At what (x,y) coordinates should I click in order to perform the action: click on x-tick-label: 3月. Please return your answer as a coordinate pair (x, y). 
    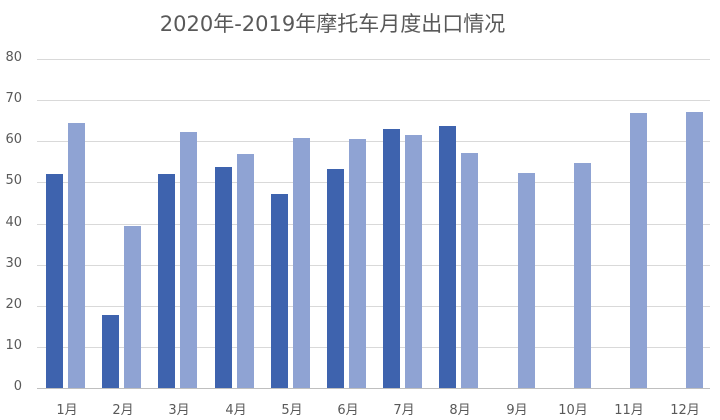
    Looking at the image, I should click on (179, 410).